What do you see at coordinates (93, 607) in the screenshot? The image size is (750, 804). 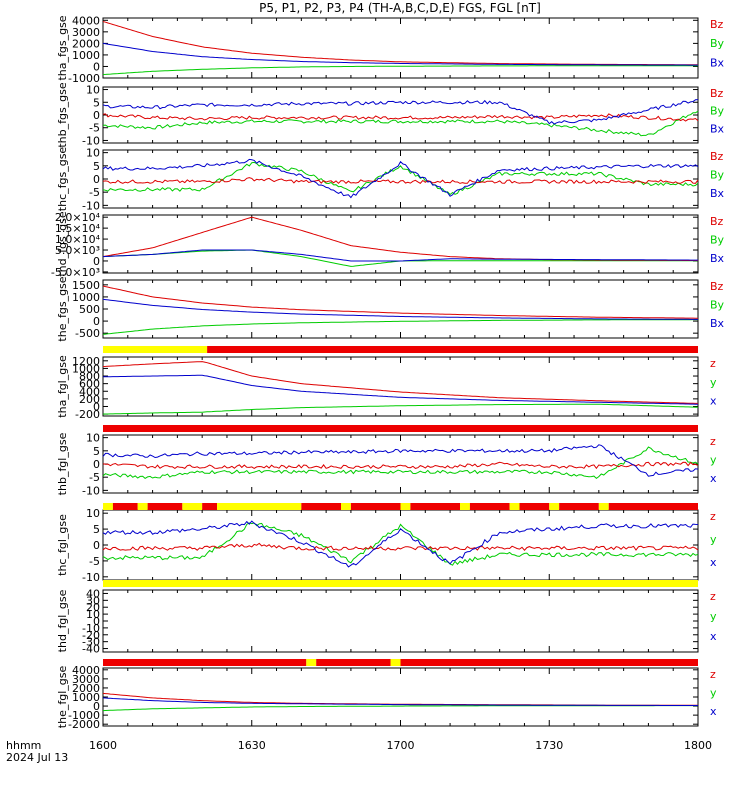 I see `y-tick-label: 20` at bounding box center [93, 607].